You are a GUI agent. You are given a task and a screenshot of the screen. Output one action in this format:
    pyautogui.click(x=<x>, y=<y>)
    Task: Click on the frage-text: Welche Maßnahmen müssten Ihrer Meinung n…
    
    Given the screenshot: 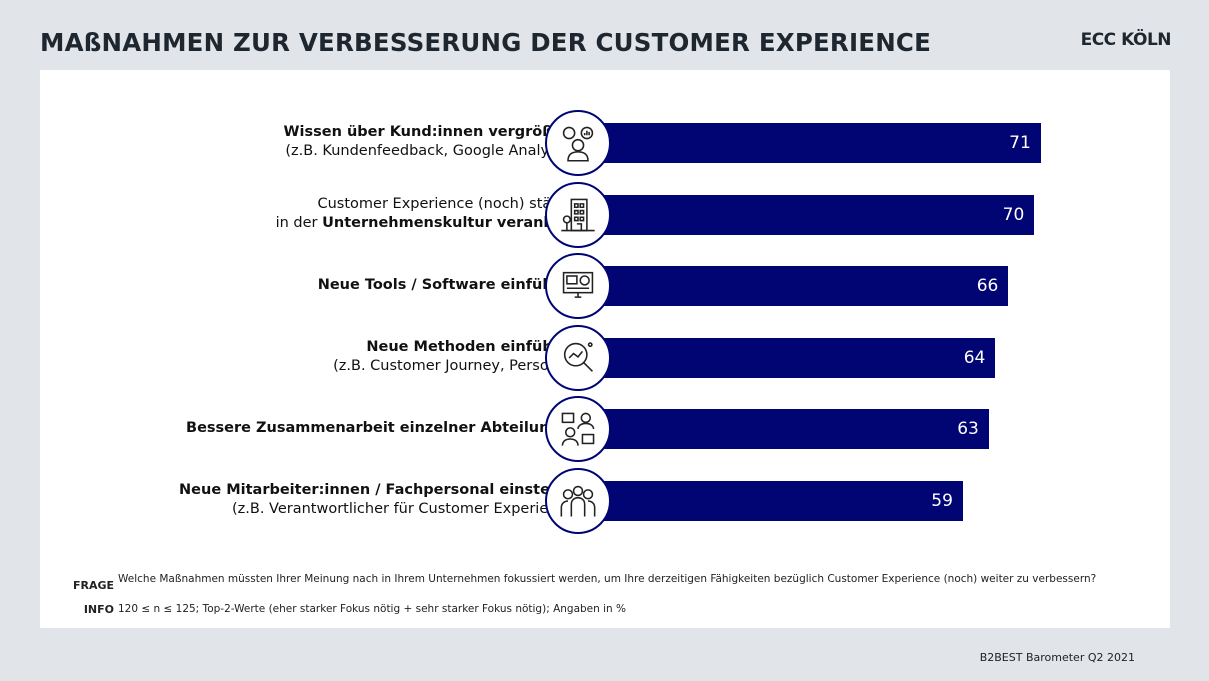 What is the action you would take?
    pyautogui.click(x=607, y=579)
    